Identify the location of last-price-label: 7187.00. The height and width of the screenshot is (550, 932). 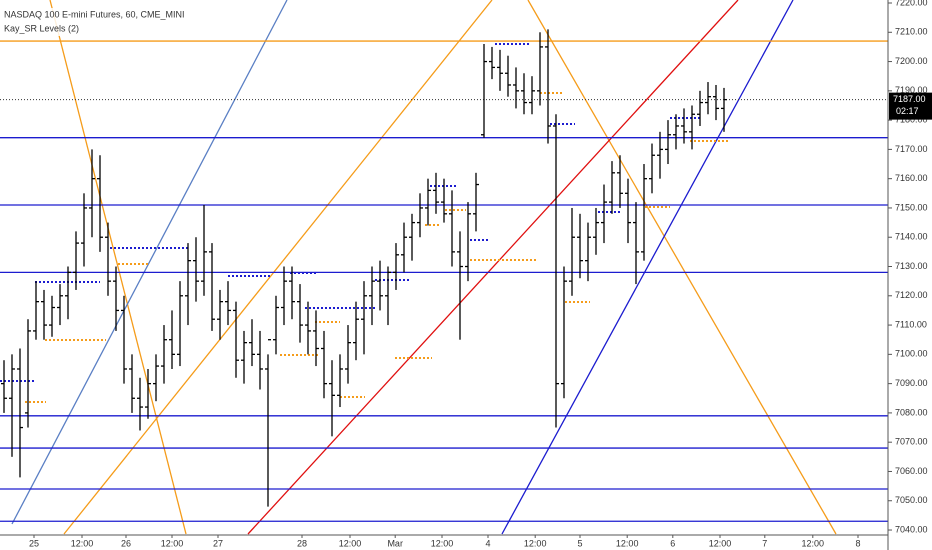
(909, 99).